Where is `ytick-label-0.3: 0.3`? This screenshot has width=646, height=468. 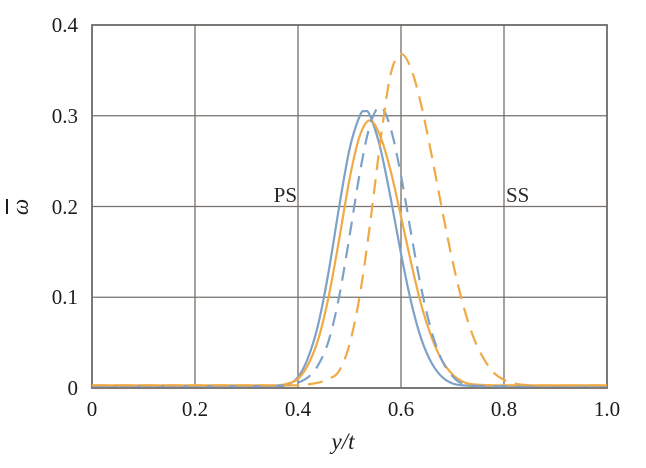 ytick-label-0.3: 0.3 is located at coordinates (64, 116).